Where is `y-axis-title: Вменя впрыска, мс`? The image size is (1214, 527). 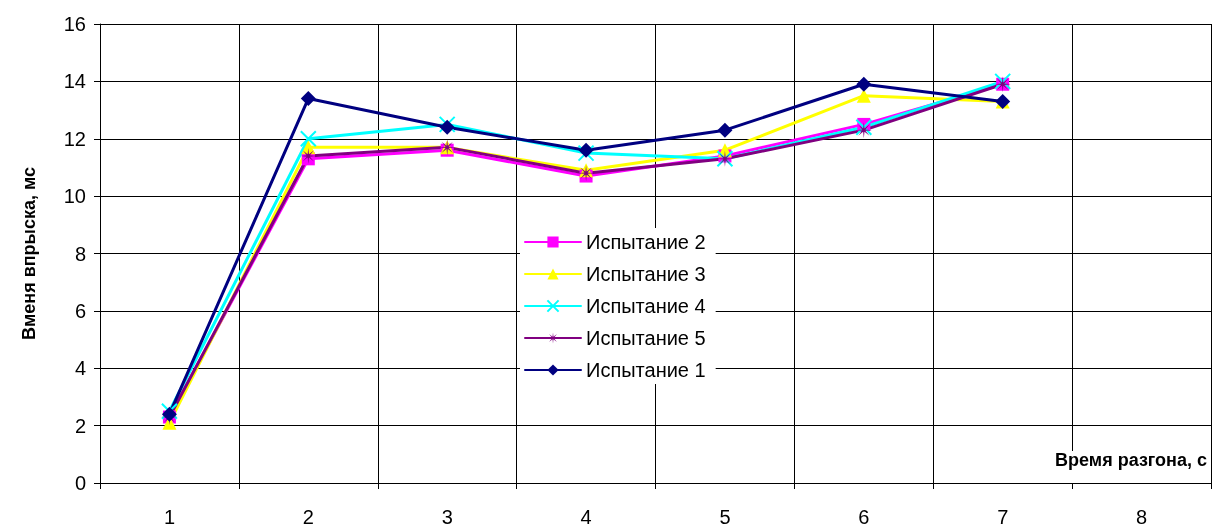 y-axis-title: Вменя впрыска, мс is located at coordinates (29, 253).